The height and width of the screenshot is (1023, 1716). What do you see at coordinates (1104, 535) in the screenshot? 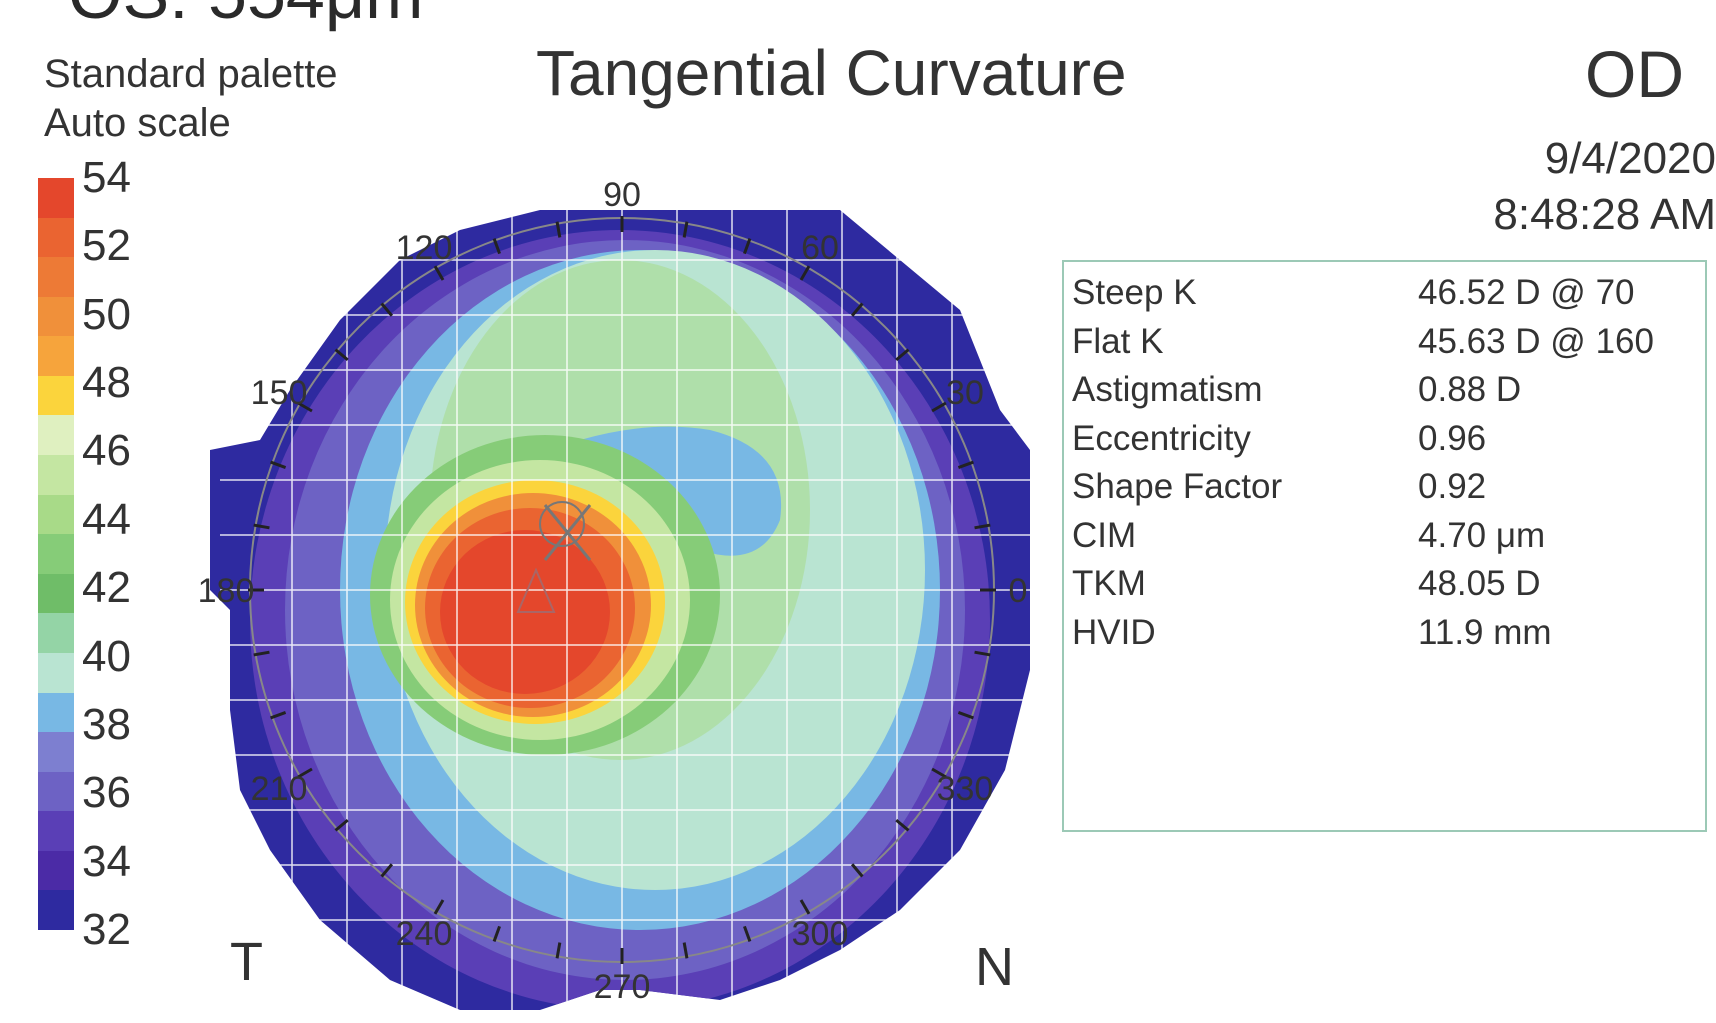
I see `metric-name: CIM` at bounding box center [1104, 535].